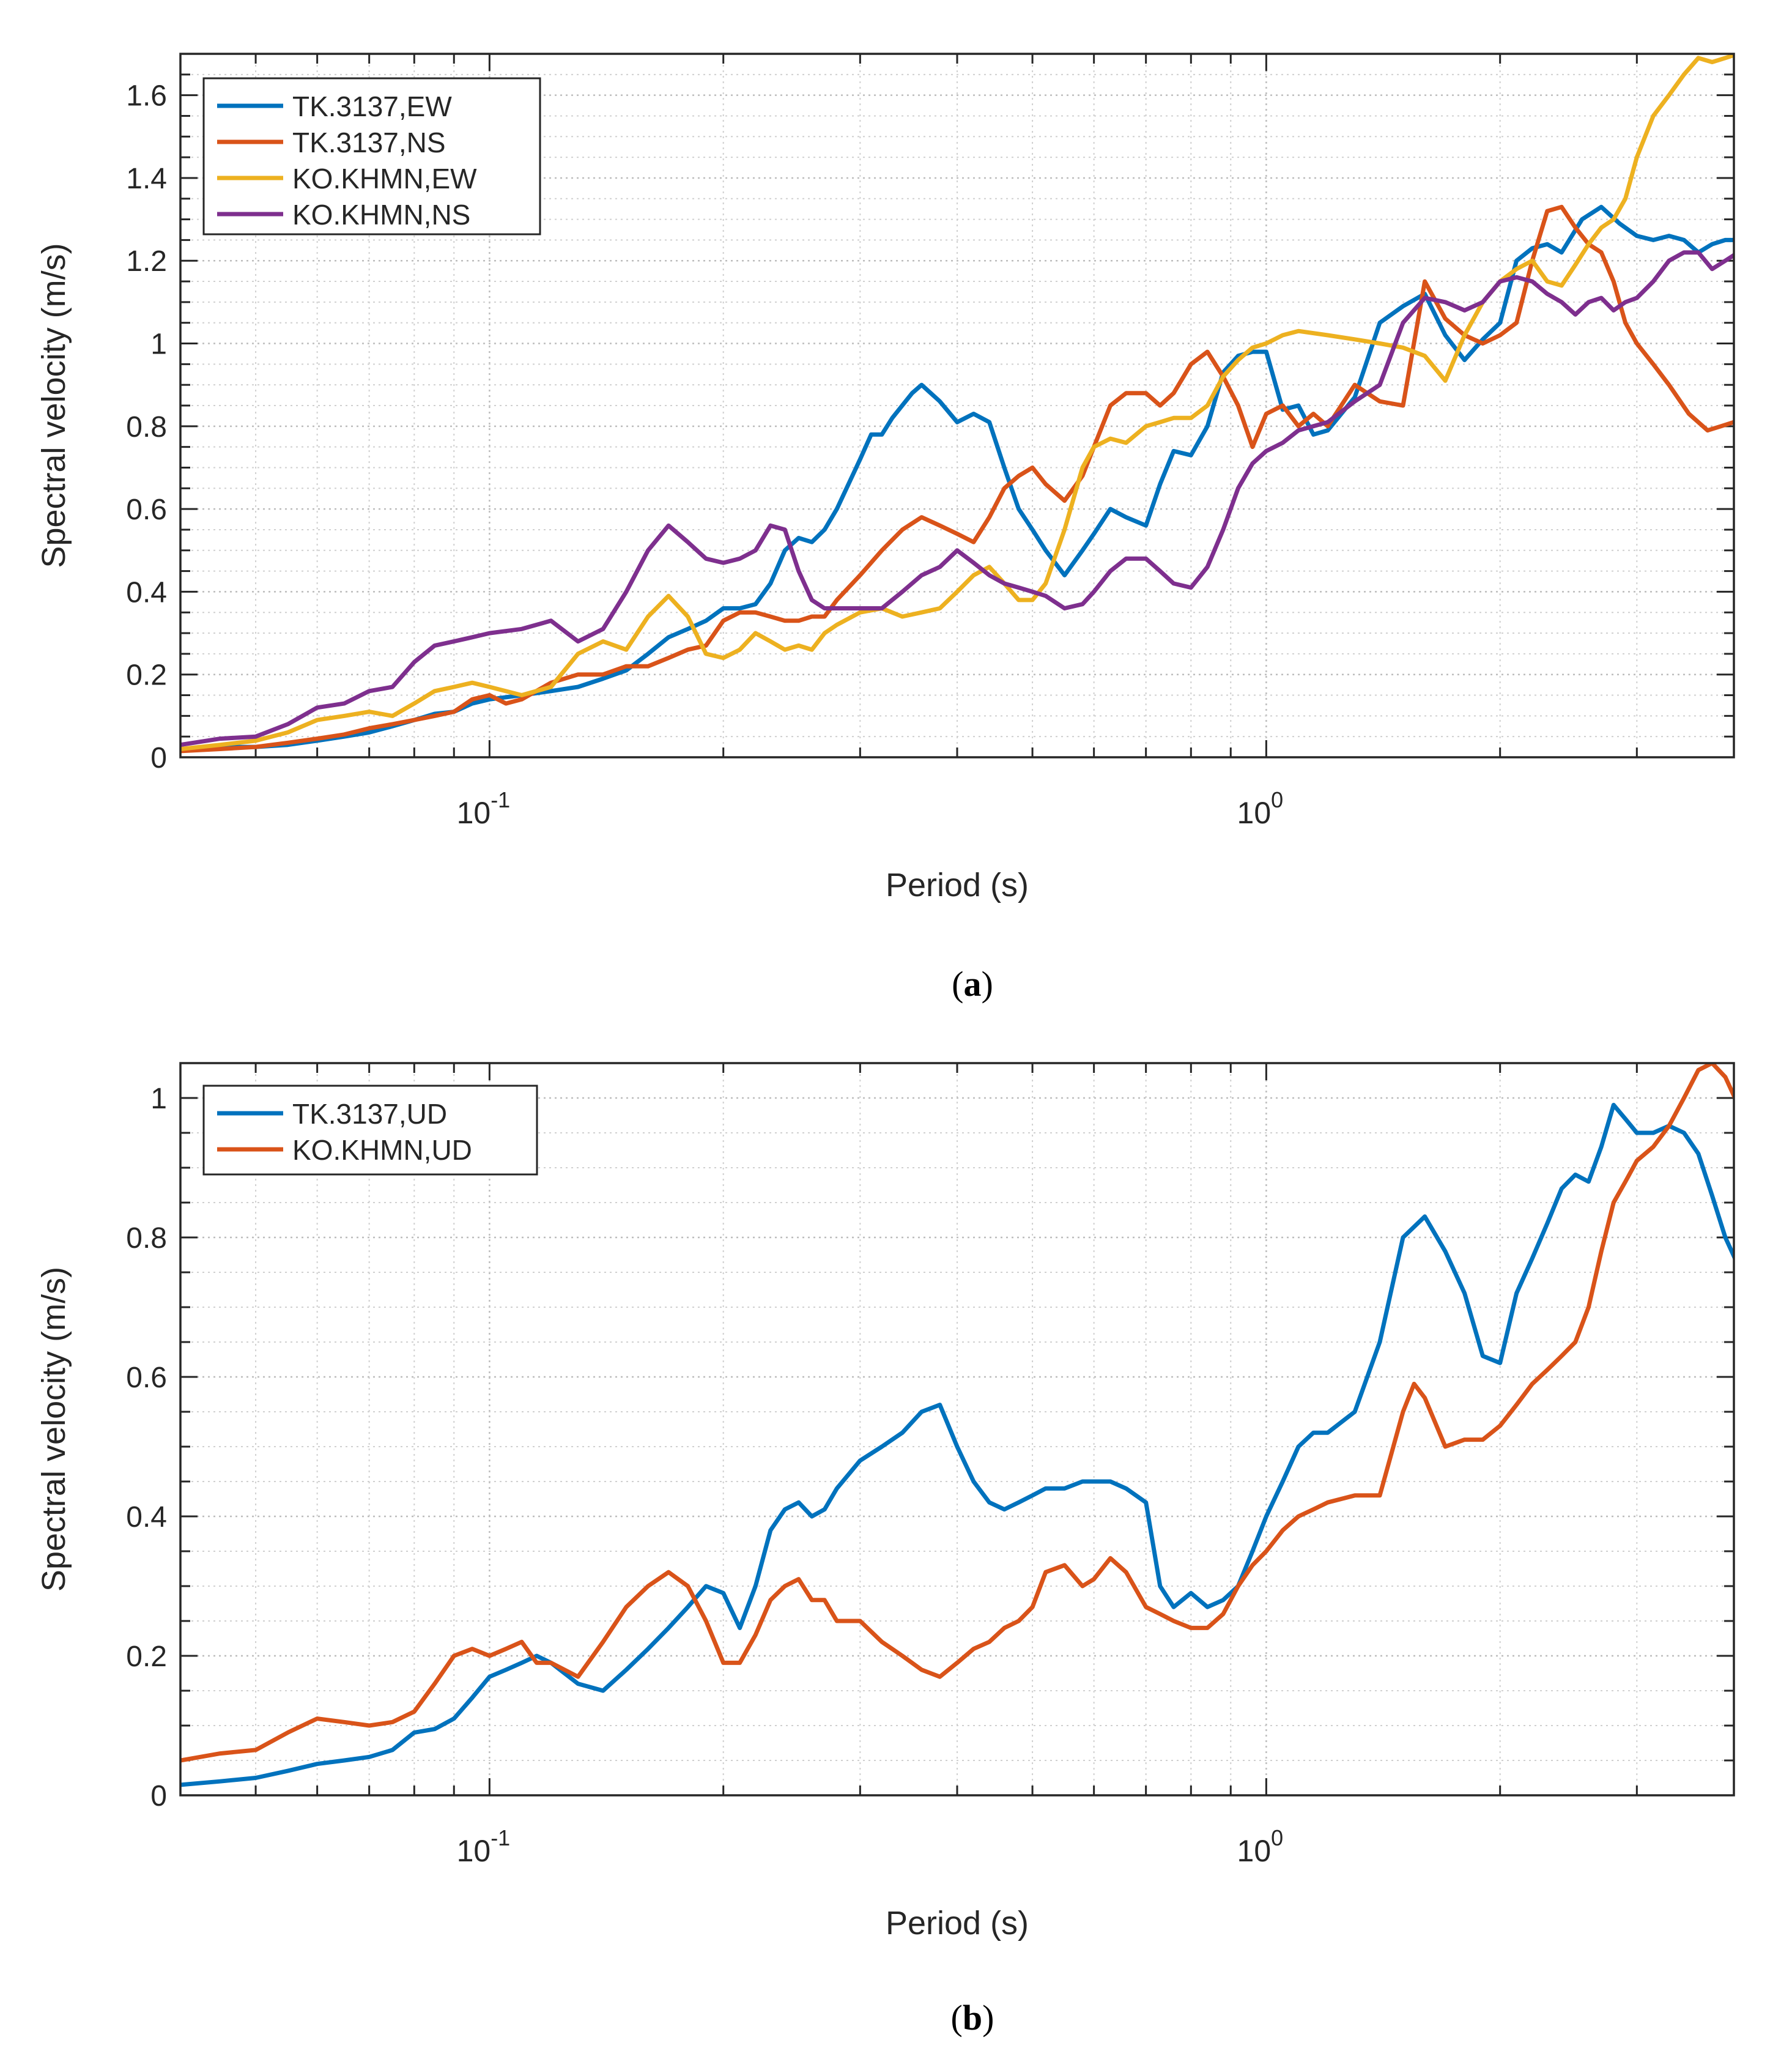  I want to click on panel-caption: (b), so click(972, 2018).